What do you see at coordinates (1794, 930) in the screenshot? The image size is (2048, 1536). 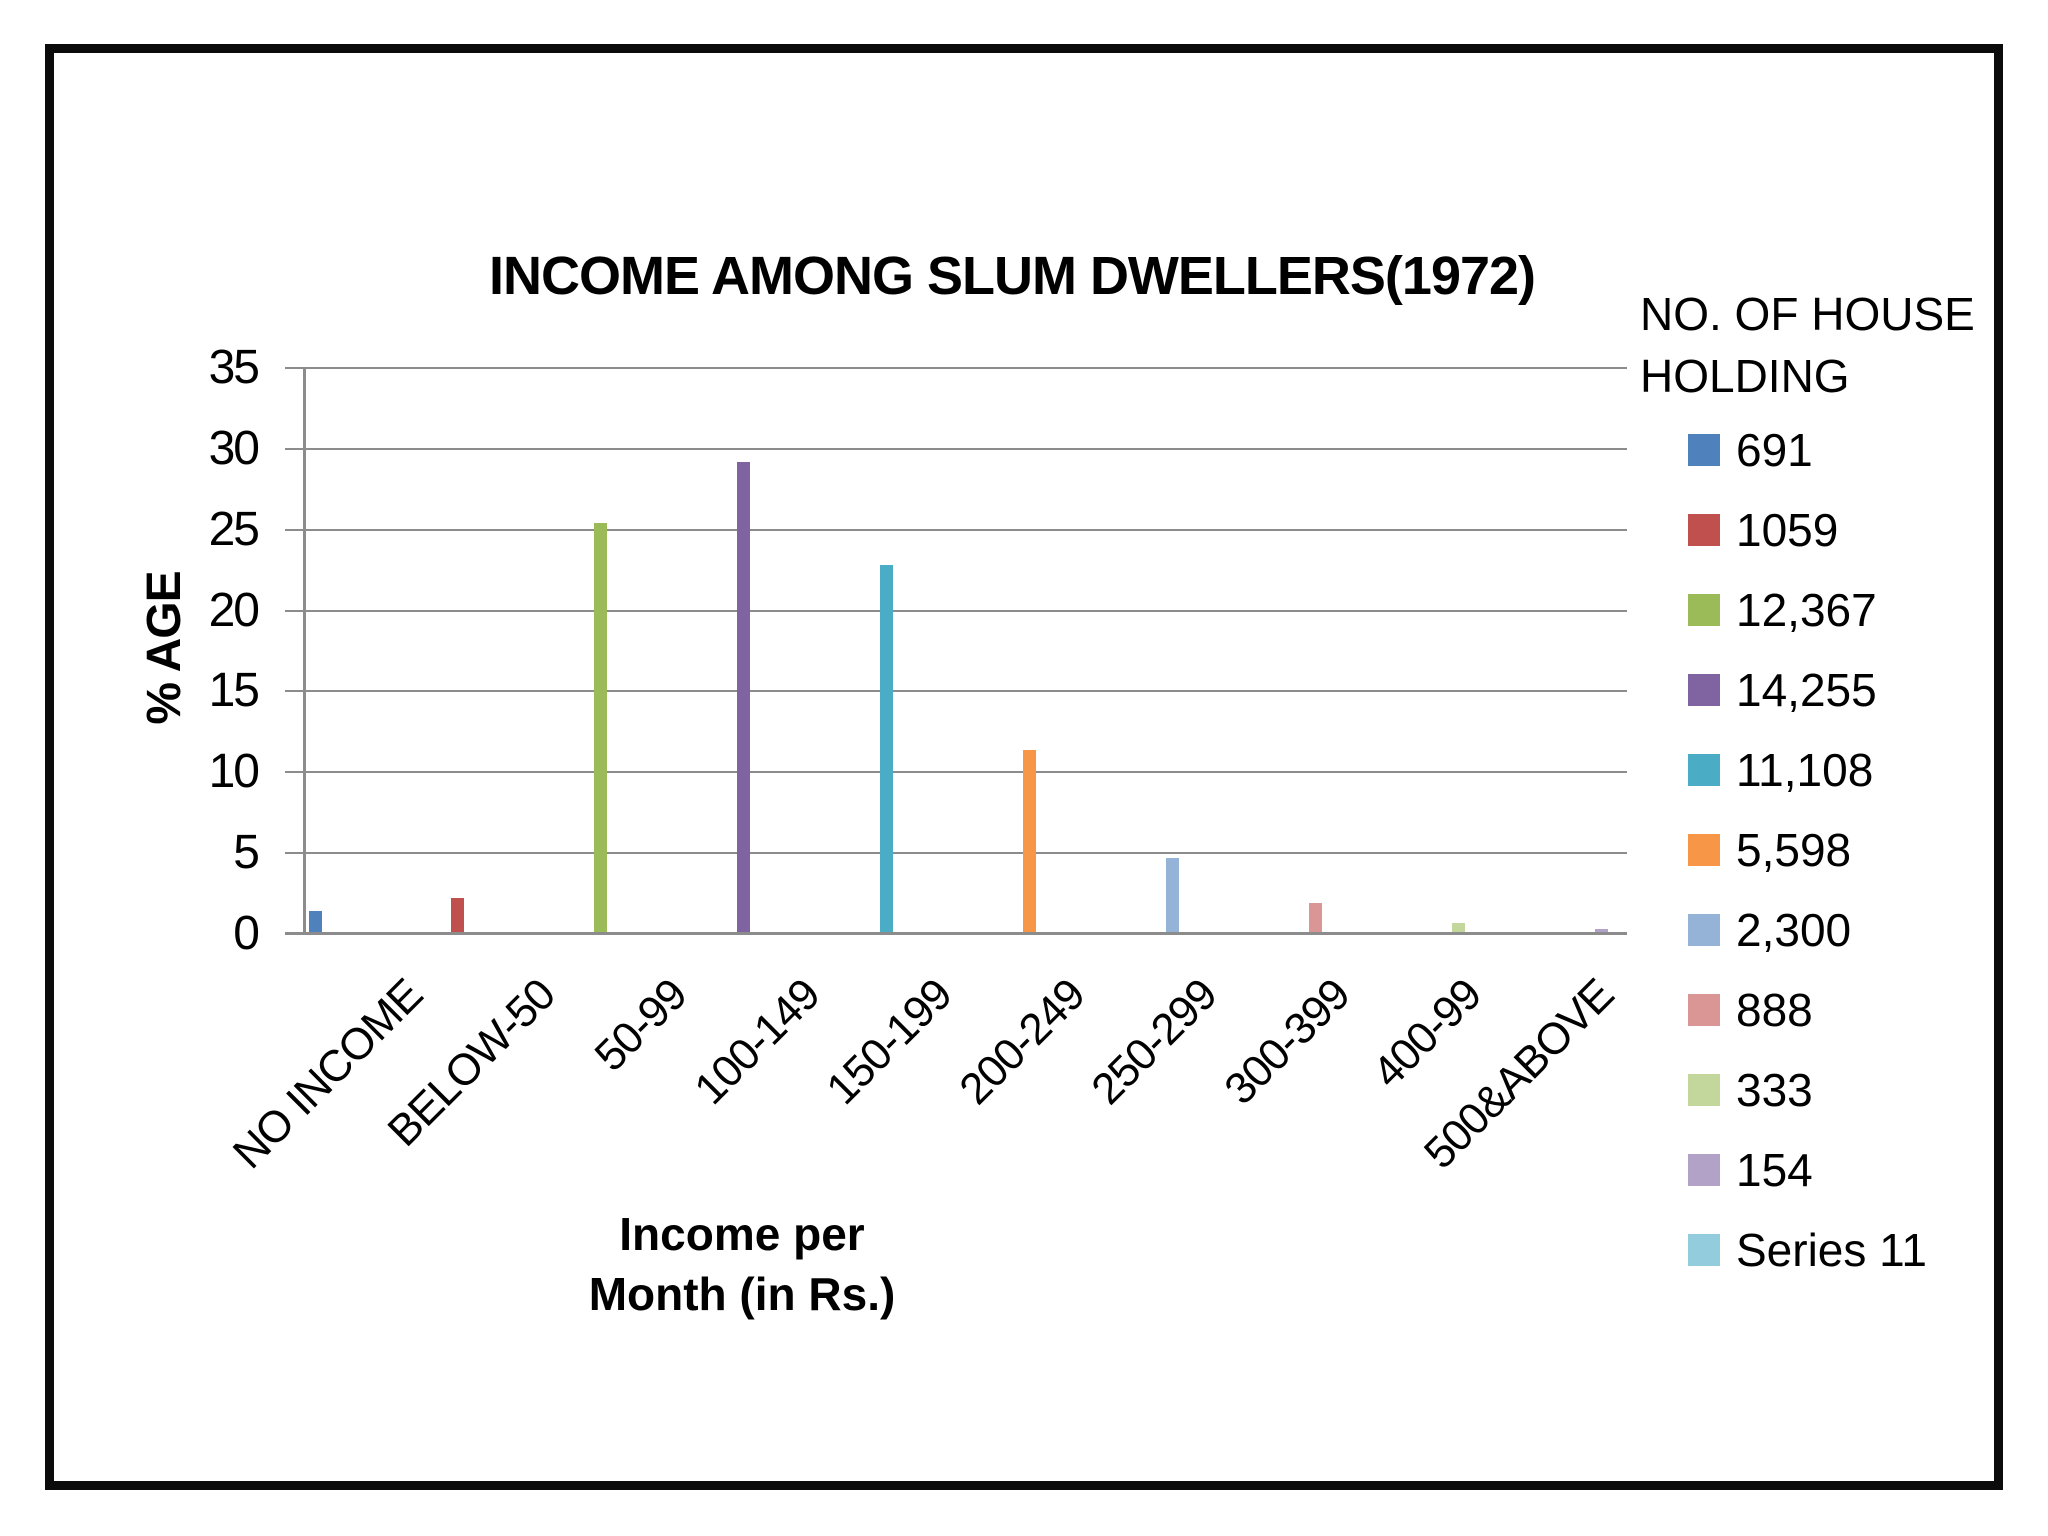 I see `legend-label: 2,300` at bounding box center [1794, 930].